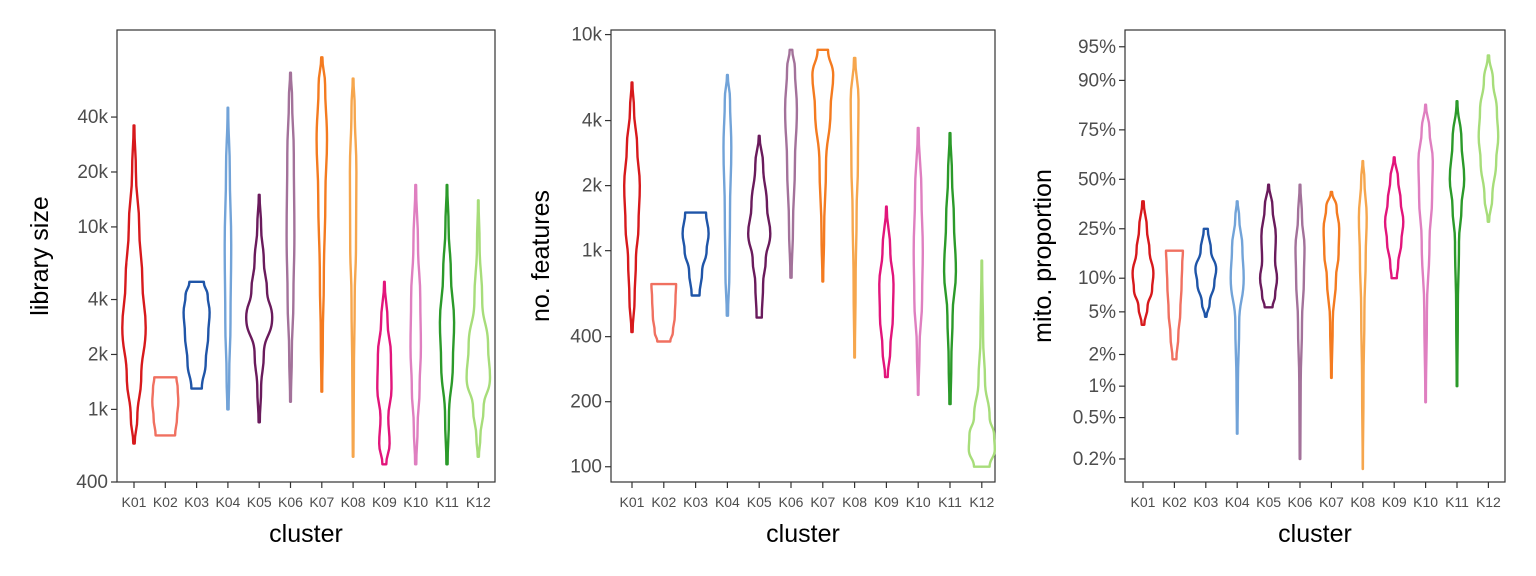 The width and height of the screenshot is (1536, 576). Describe the element at coordinates (1043, 256) in the screenshot. I see `y-axis-title: mito. proportion` at that location.